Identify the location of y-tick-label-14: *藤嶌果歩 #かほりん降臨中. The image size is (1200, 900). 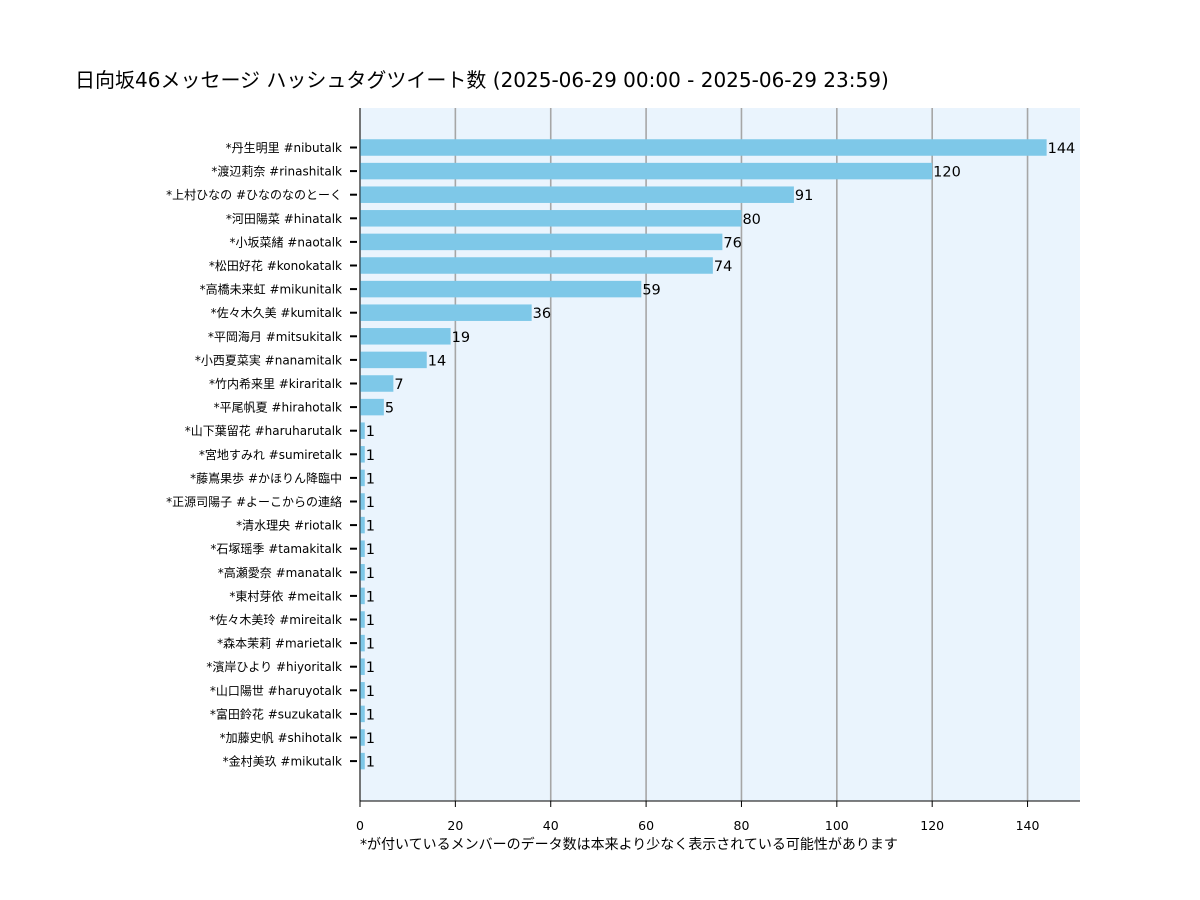
(266, 477).